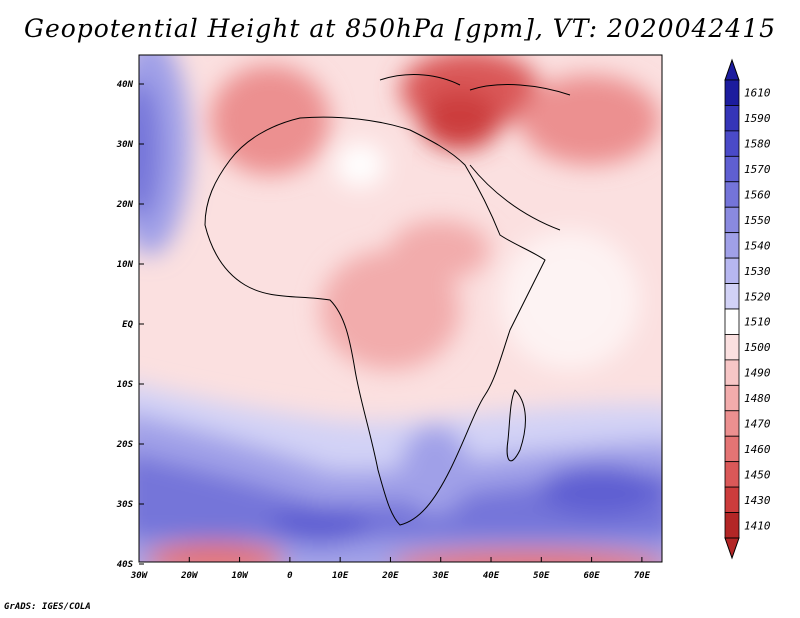 The width and height of the screenshot is (800, 618). Describe the element at coordinates (757, 322) in the screenshot. I see `colorbar-label: 1510` at that location.